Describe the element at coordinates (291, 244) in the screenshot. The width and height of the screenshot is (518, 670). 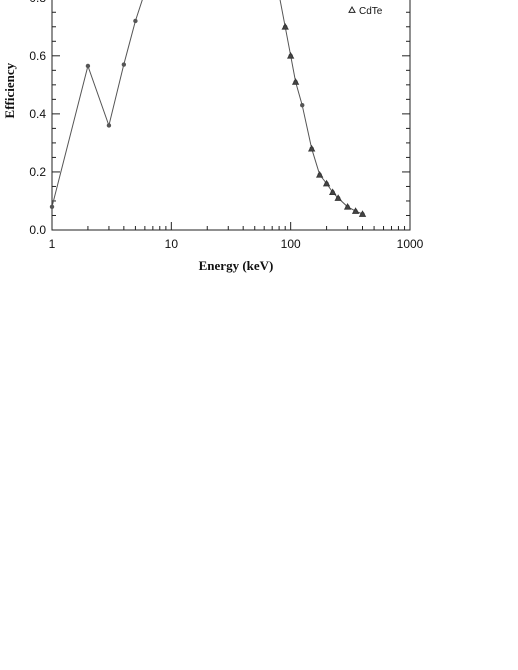
I see `x-tick-label: 100` at that location.